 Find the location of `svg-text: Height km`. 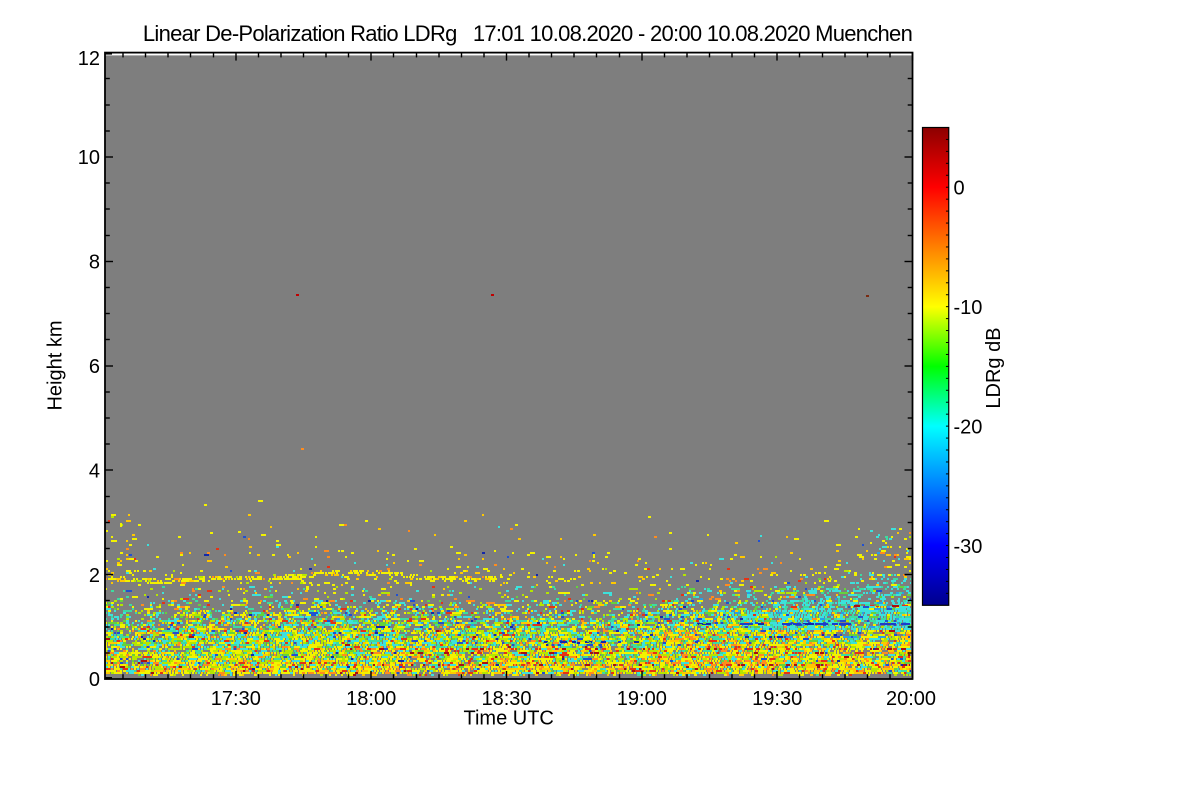

svg-text: Height km is located at coordinates (56, 365).